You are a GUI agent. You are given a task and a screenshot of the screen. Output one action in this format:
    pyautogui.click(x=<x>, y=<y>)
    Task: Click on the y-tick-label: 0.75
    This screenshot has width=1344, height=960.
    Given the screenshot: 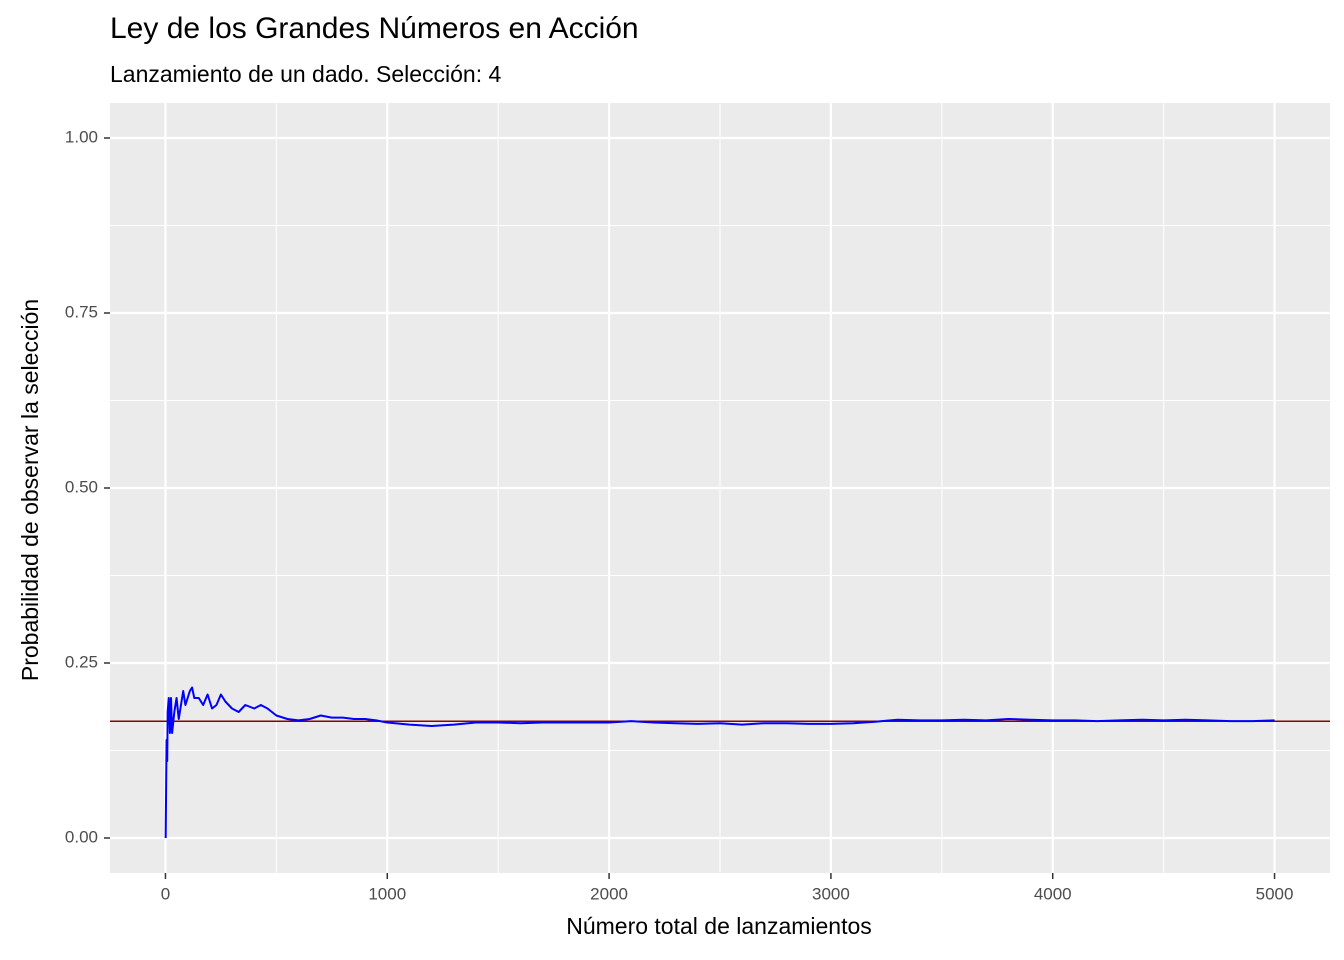 What is the action you would take?
    pyautogui.click(x=81, y=311)
    